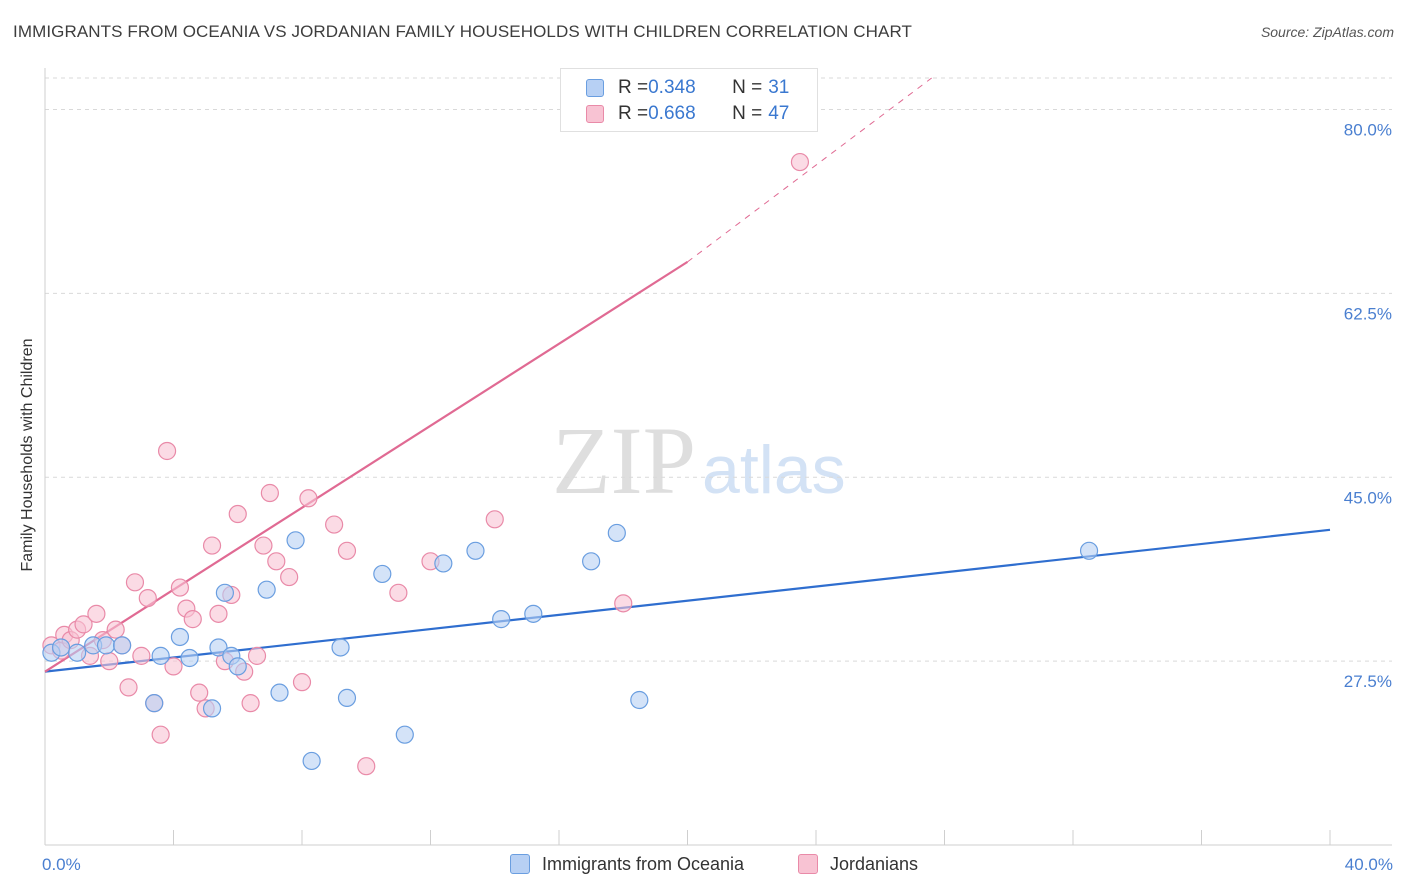  What do you see at coordinates (1368, 313) in the screenshot?
I see `y-tick-label: 62.5%` at bounding box center [1368, 313].